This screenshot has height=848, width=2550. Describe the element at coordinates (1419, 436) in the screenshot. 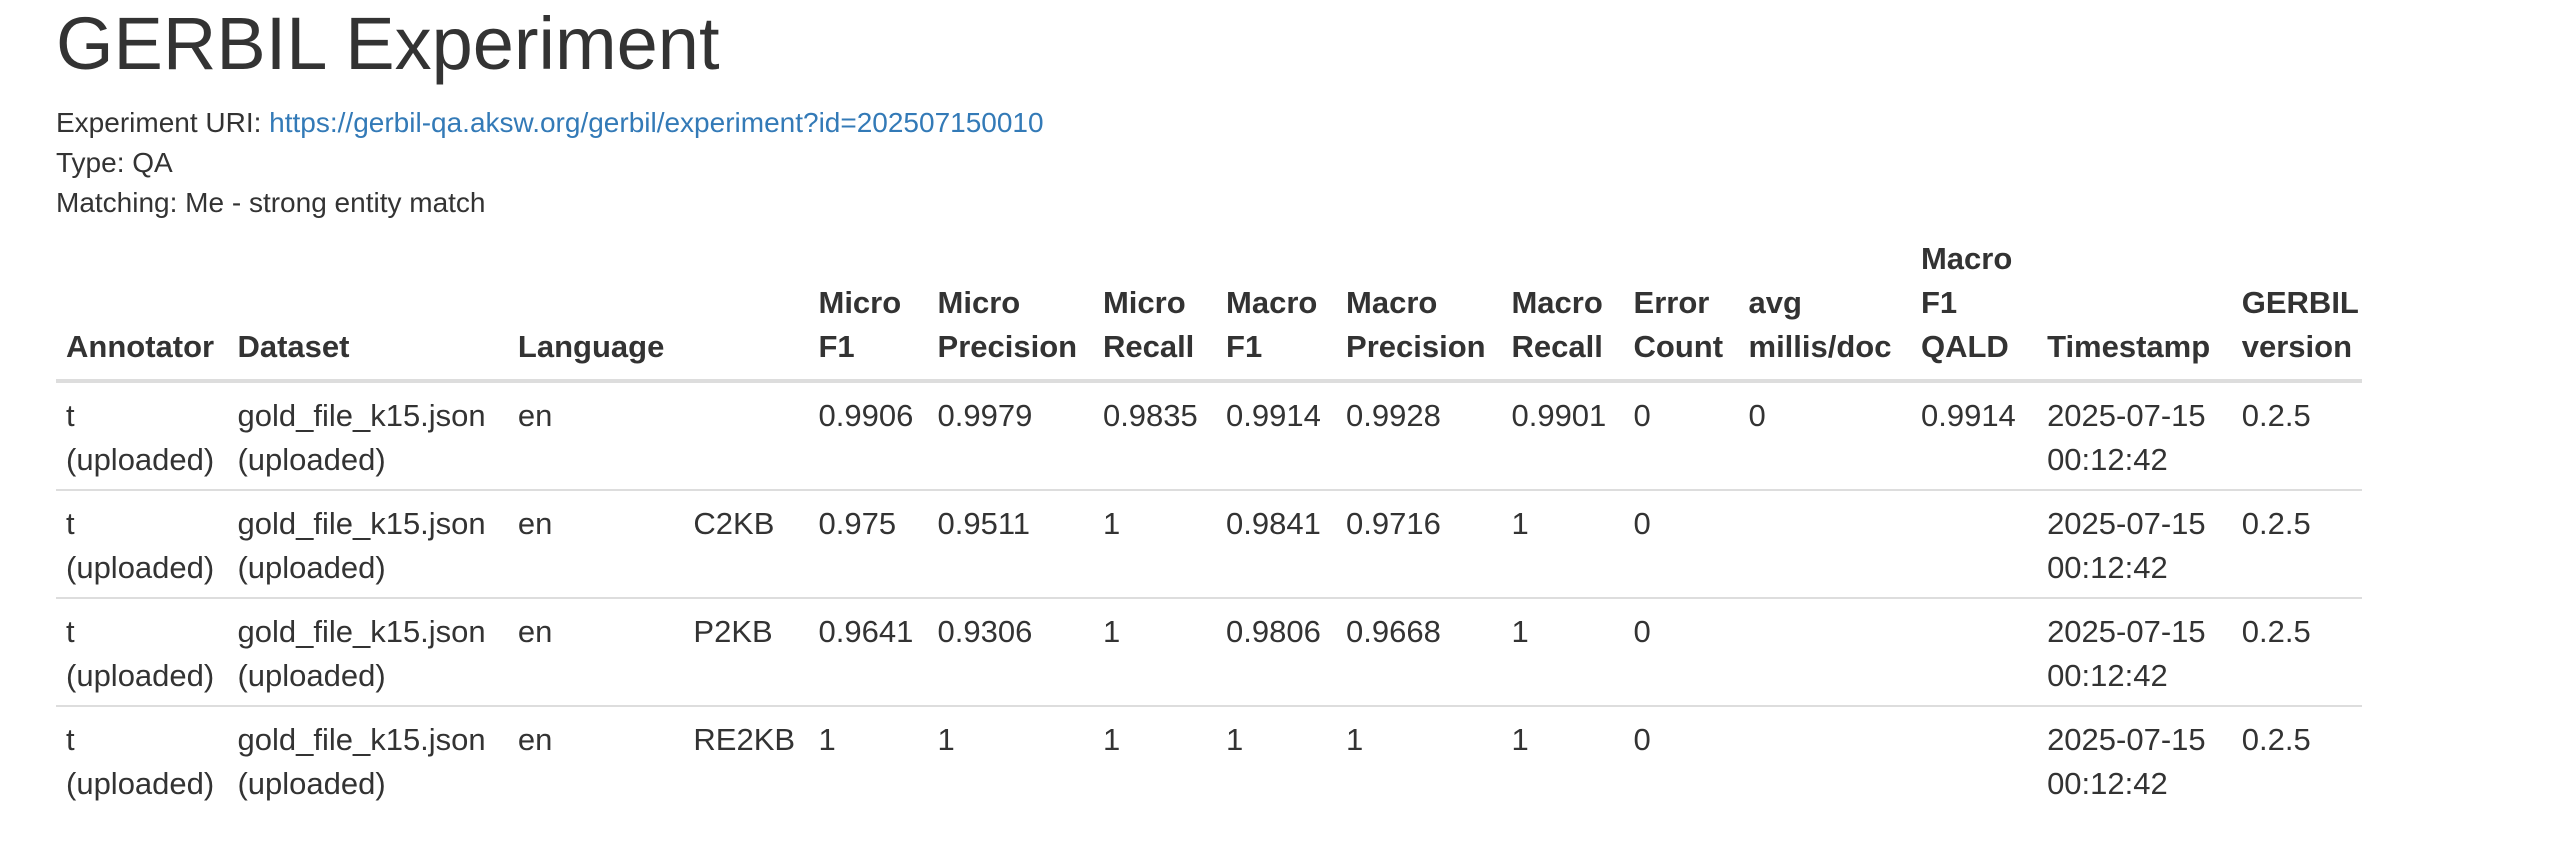

I see `cell-macro-precision: 0.9928` at that location.